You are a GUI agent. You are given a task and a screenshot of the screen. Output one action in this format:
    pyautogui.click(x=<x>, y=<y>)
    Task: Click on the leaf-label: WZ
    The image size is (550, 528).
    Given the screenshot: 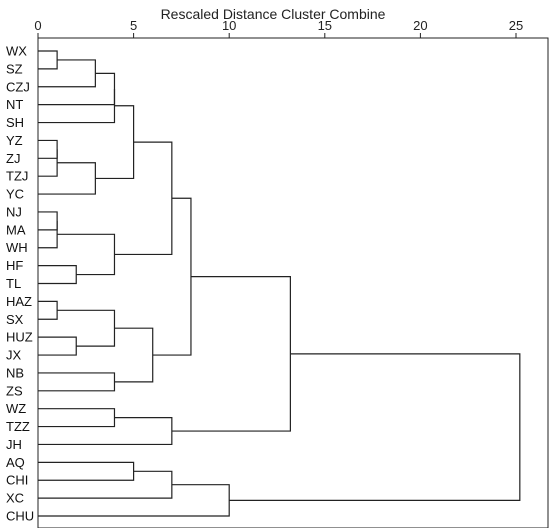 What is the action you would take?
    pyautogui.click(x=16, y=408)
    